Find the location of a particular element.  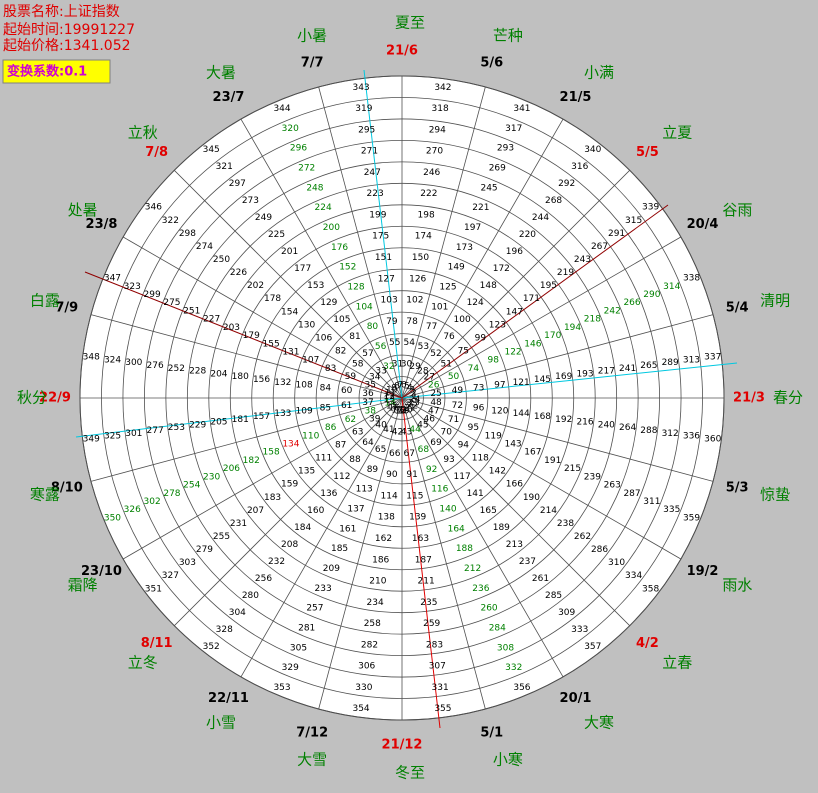

solar-term: 芒种 is located at coordinates (508, 35).